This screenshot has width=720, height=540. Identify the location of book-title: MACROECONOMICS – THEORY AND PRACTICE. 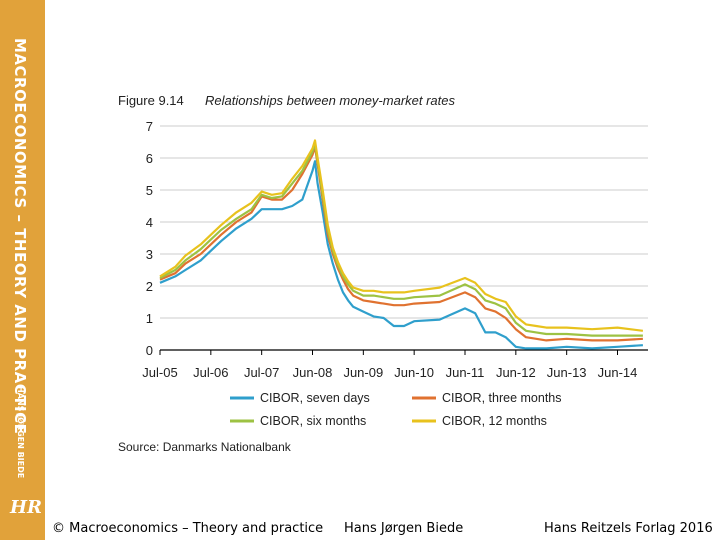
(20, 236).